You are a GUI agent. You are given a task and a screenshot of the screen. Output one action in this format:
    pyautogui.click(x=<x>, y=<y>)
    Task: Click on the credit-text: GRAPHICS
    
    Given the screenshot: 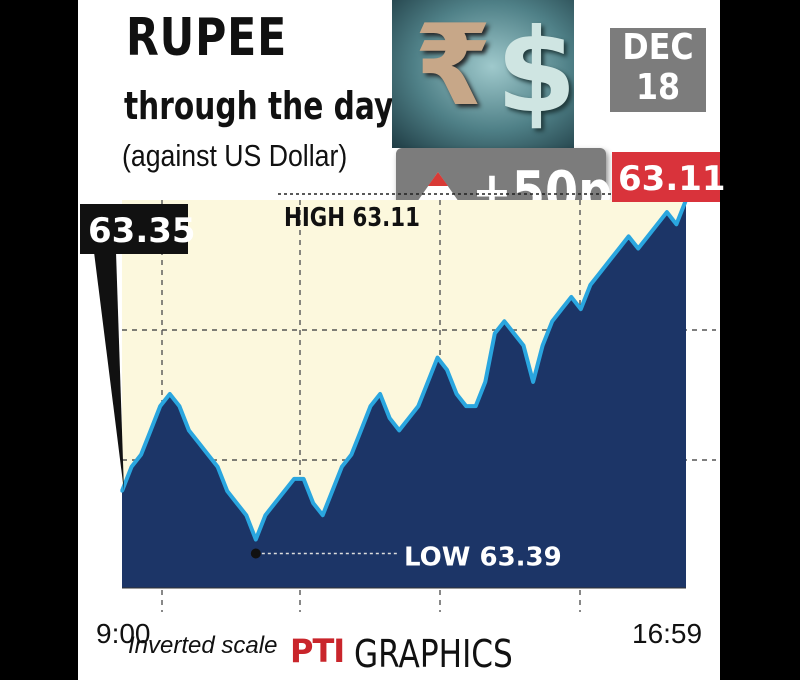 What is the action you would take?
    pyautogui.click(x=433, y=654)
    